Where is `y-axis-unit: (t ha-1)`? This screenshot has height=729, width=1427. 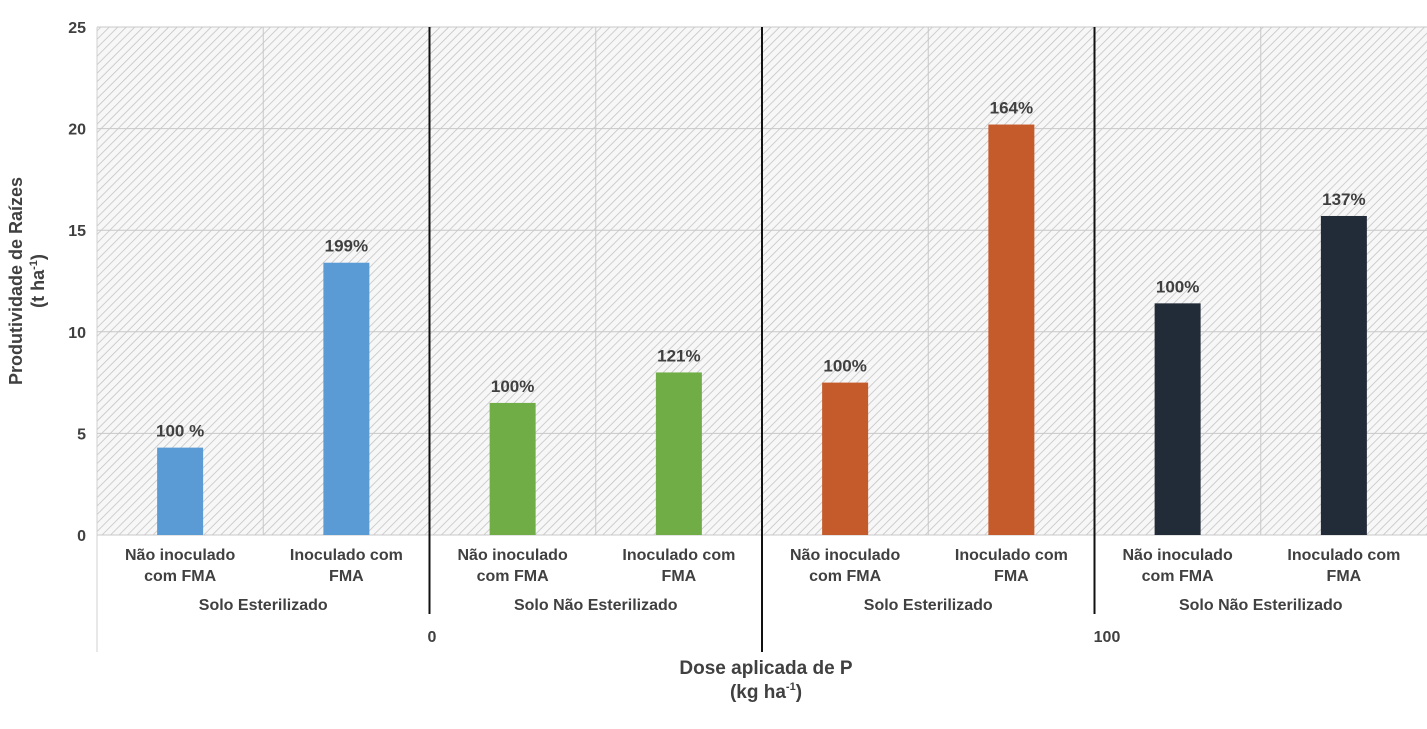
y-axis-unit: (t ha-1) is located at coordinates (38, 281).